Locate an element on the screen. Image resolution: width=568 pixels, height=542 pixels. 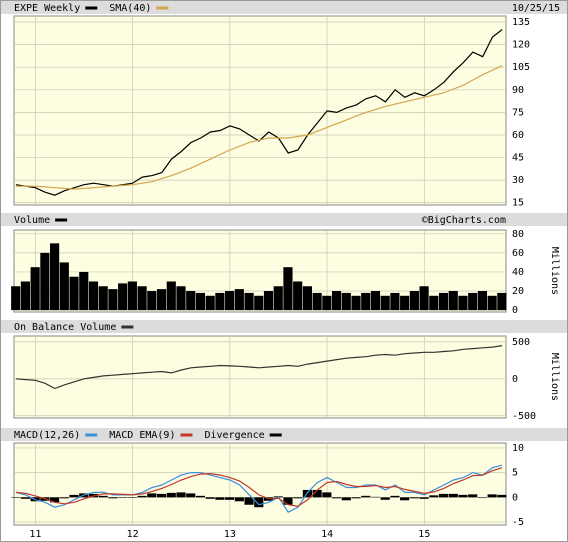
legend-label: Divergence is located at coordinates (234, 435).